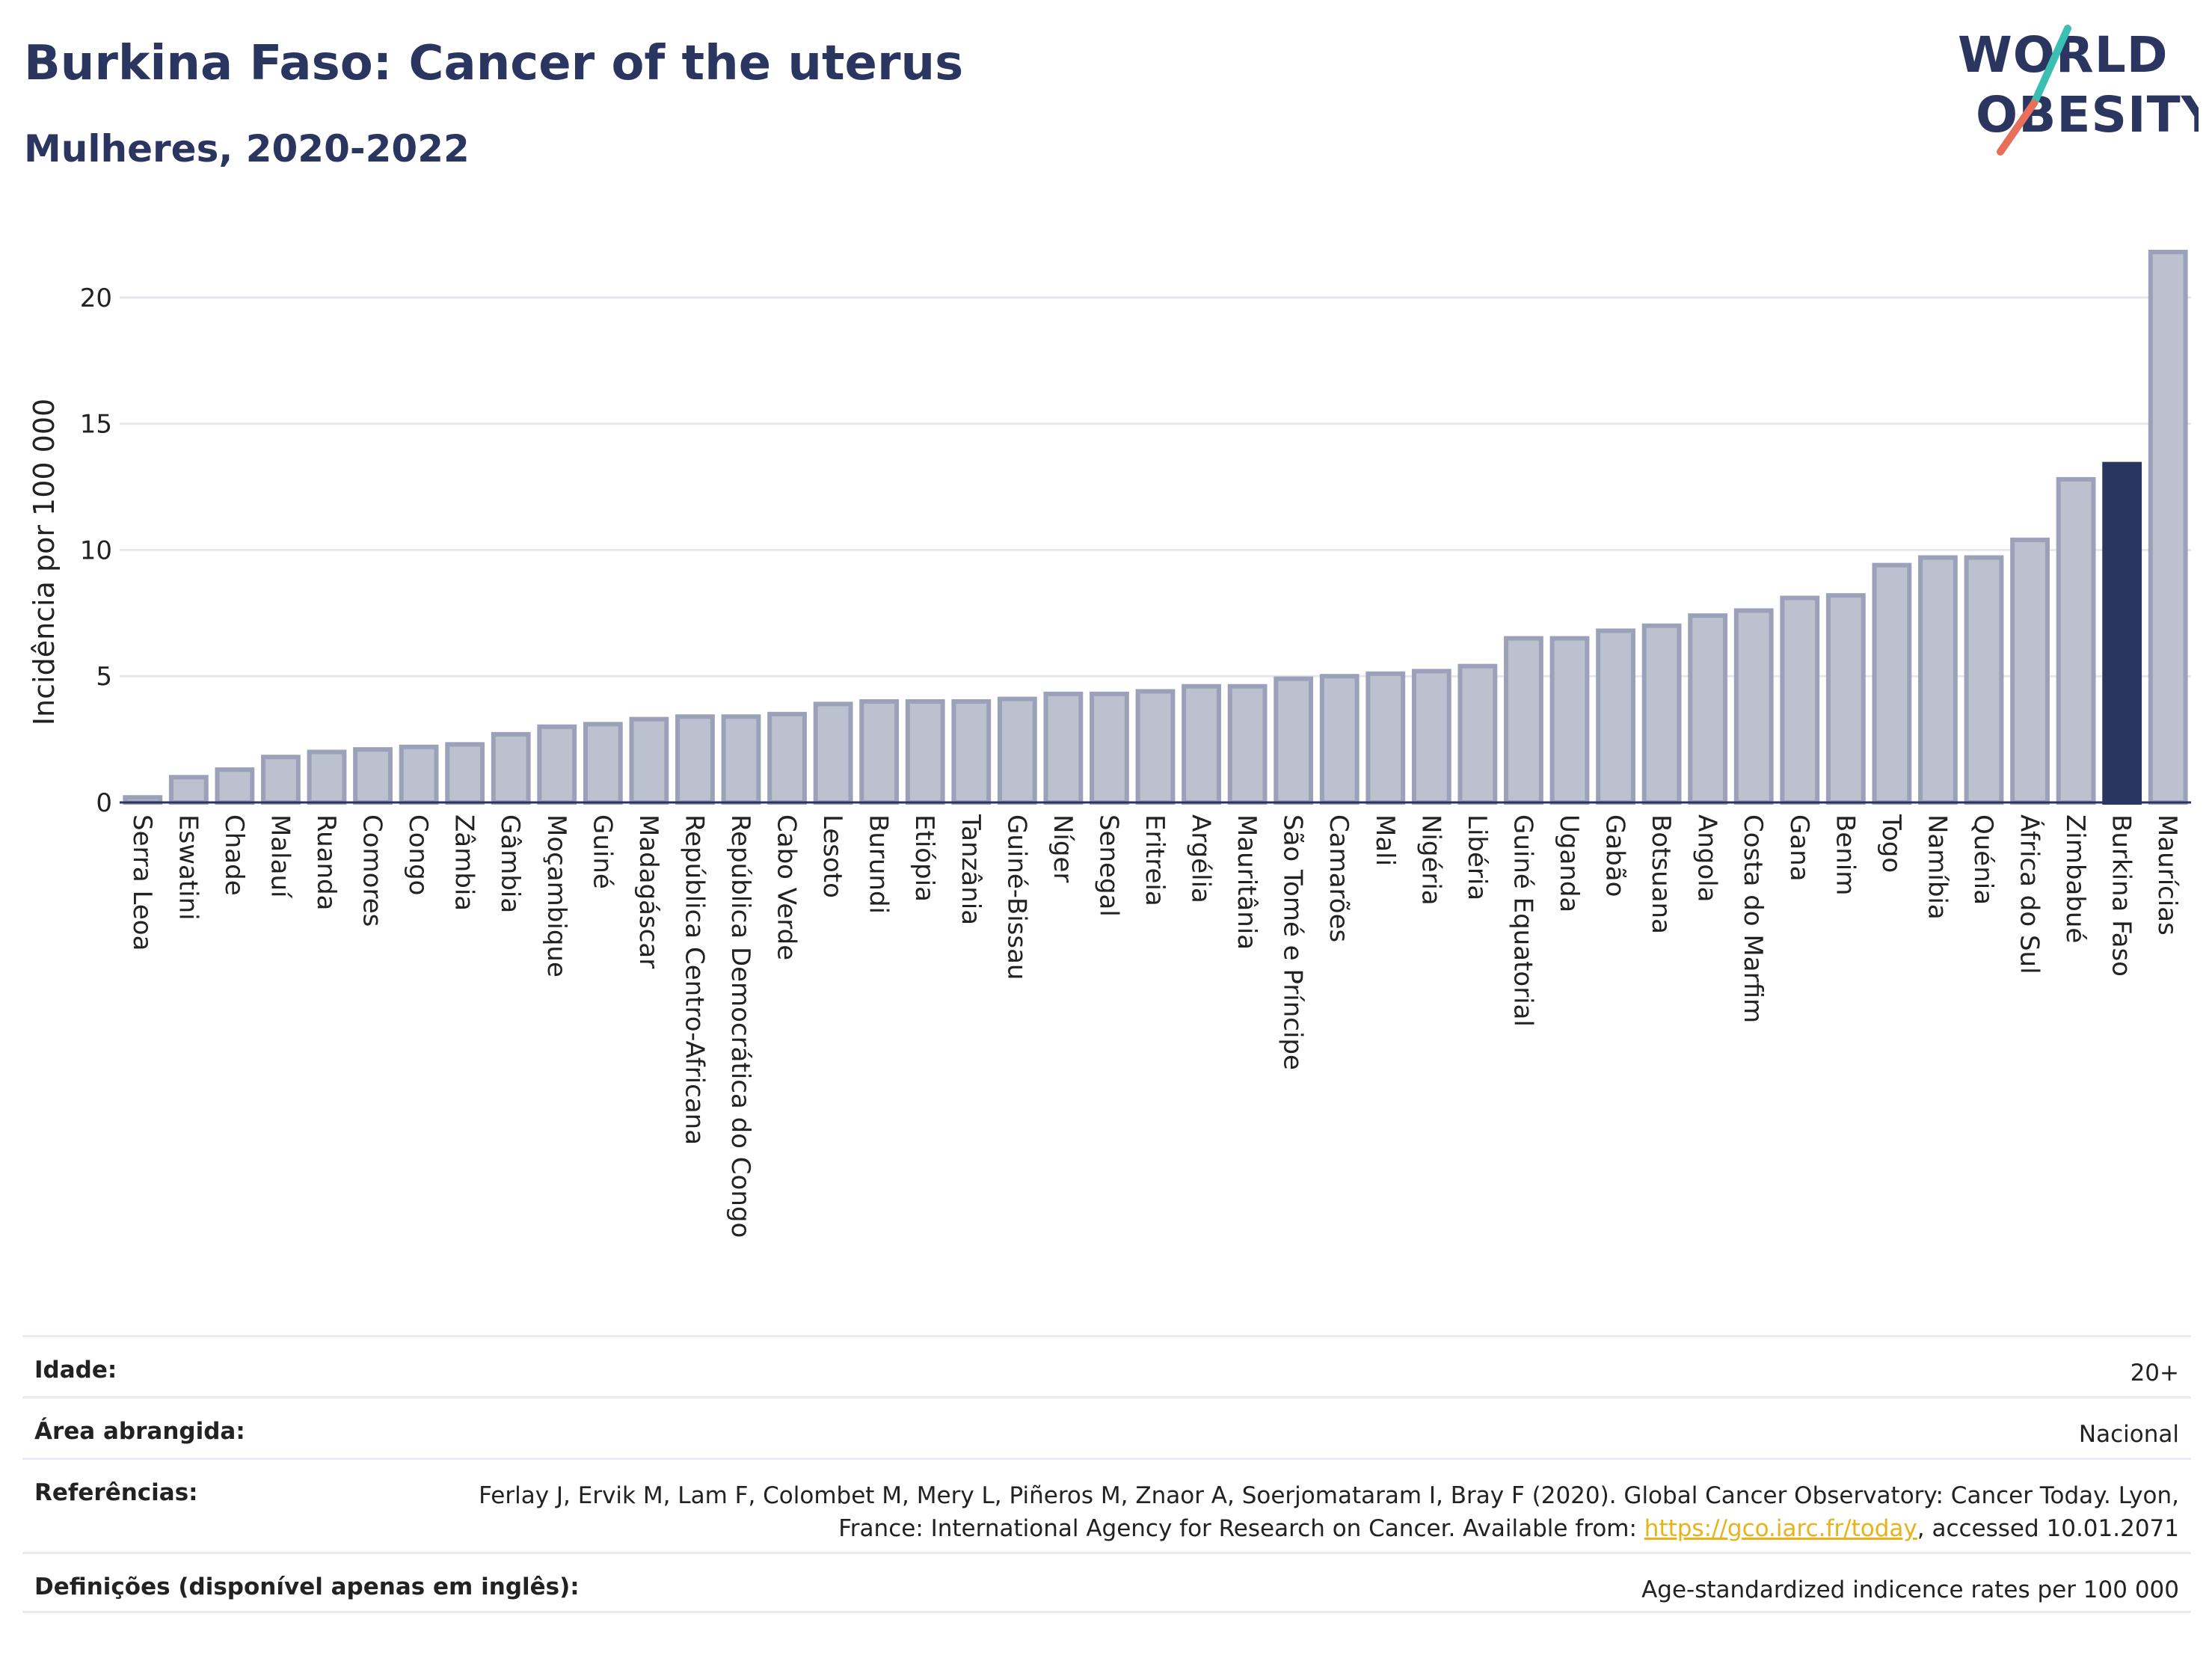 The height and width of the screenshot is (1655, 2212). Describe the element at coordinates (1615, 855) in the screenshot. I see `x-tick-label: Gabão` at that location.